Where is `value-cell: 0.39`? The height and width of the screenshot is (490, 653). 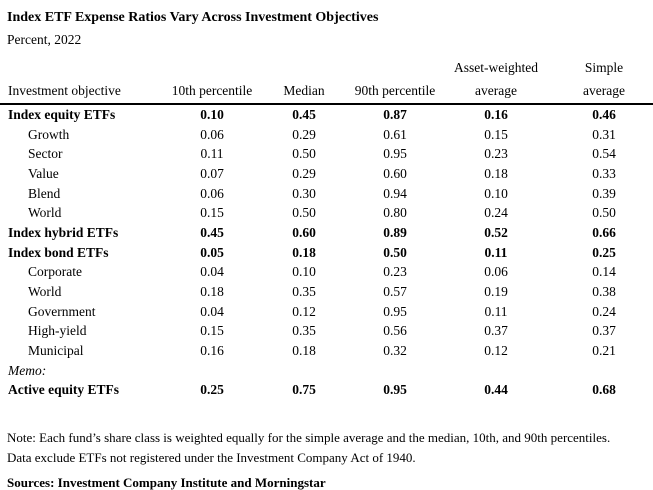 value-cell: 0.39 is located at coordinates (604, 193).